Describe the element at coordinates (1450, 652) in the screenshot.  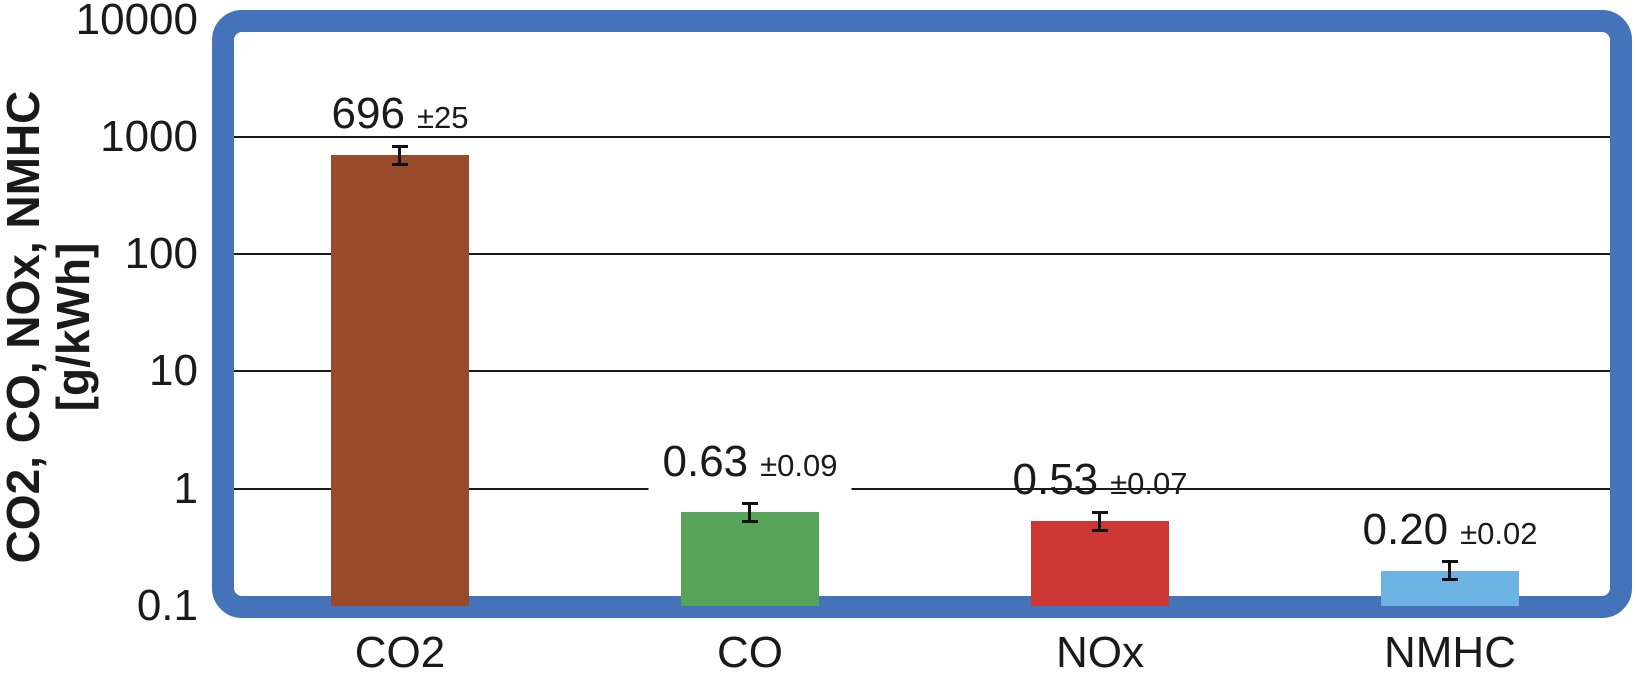
I see `x-category-label-nmhc: NMHC` at that location.